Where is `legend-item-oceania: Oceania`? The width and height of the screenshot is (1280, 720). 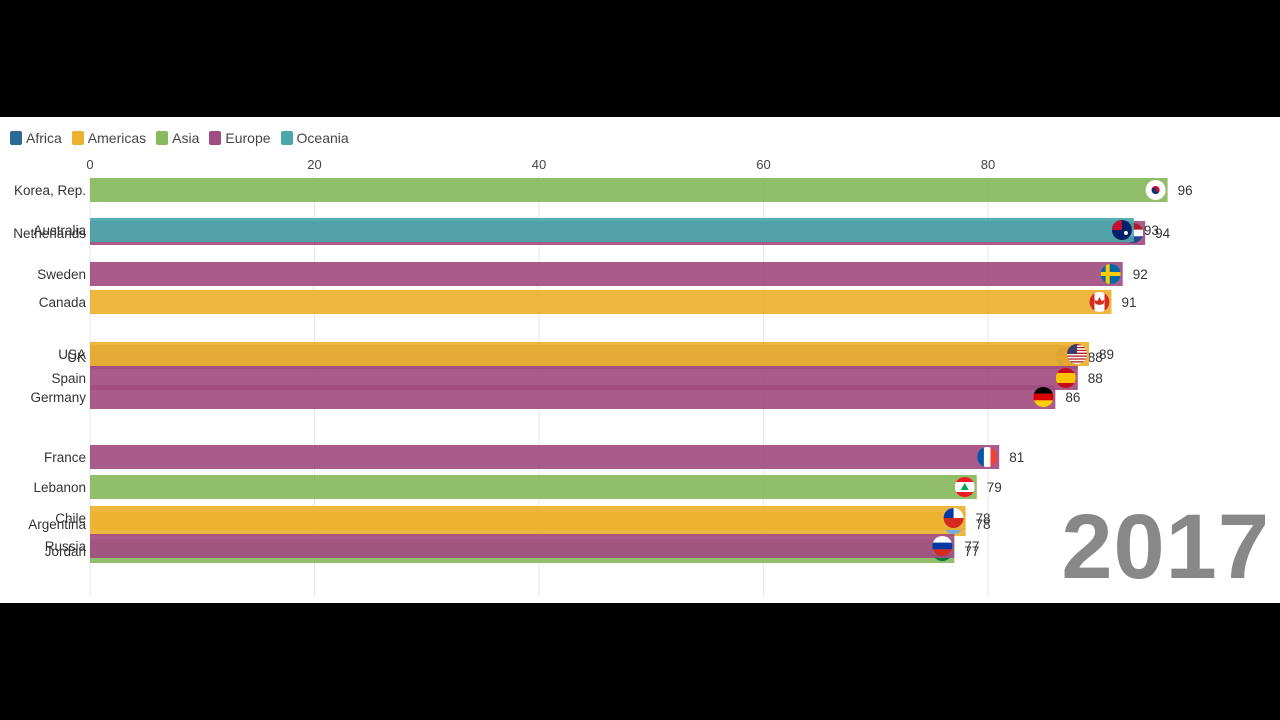 legend-item-oceania: Oceania is located at coordinates (314, 138).